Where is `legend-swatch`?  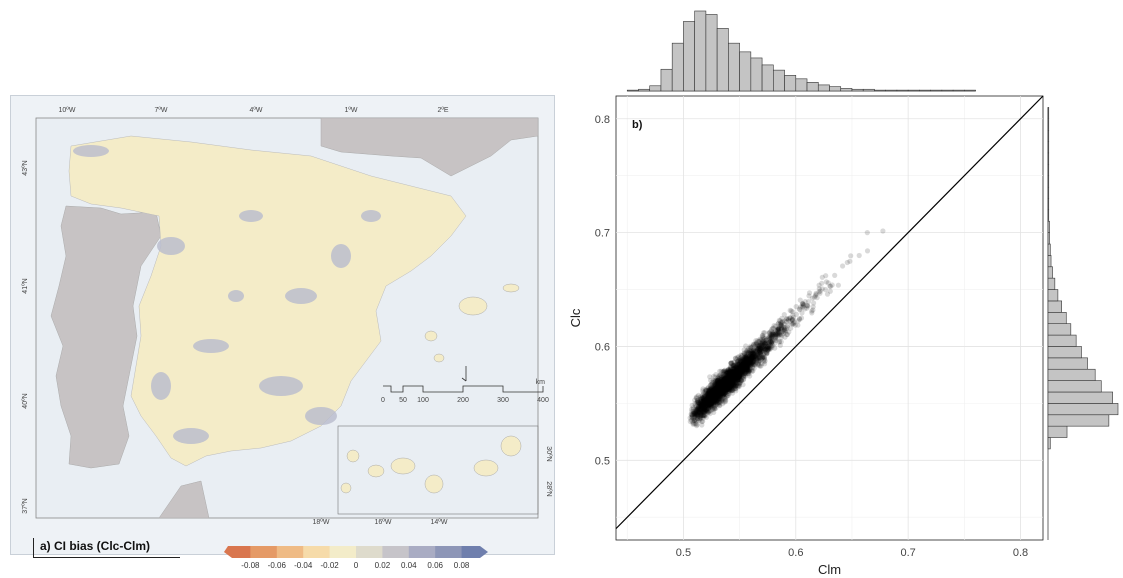
legend-swatch is located at coordinates (449, 552).